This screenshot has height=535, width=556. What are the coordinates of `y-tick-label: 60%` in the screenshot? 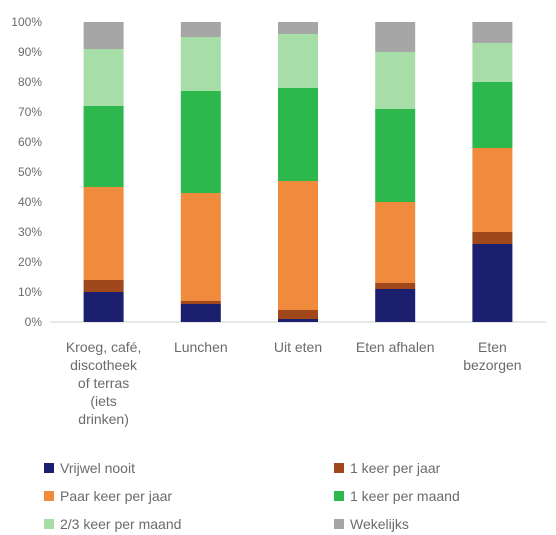 It's located at (30, 142).